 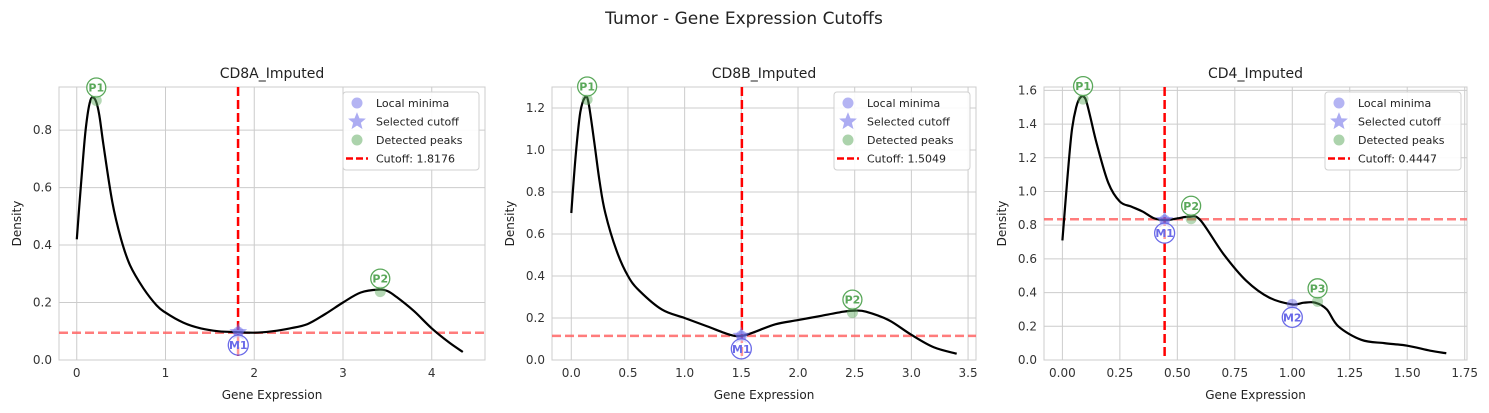 I want to click on x-tick-label: 0.00, so click(x=1062, y=373).